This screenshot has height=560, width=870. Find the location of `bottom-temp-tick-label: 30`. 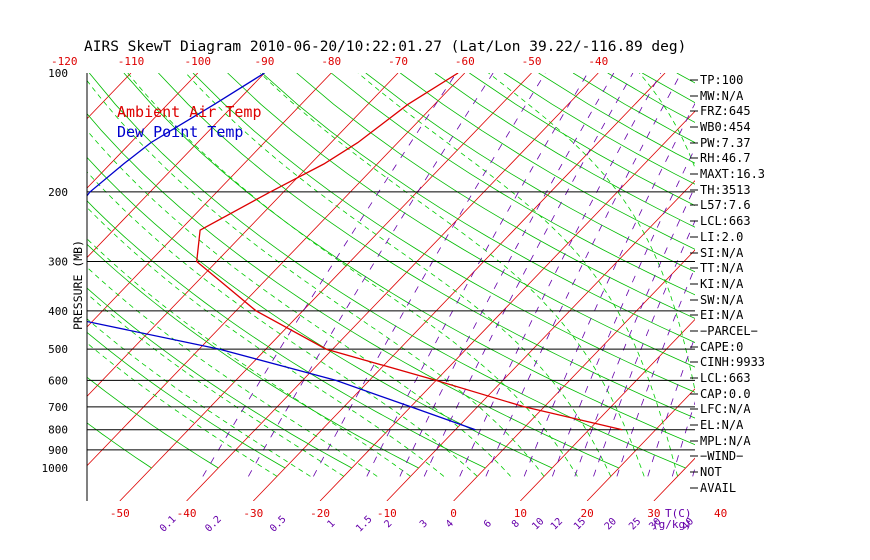

bottom-temp-tick-label: 30 is located at coordinates (653, 513).